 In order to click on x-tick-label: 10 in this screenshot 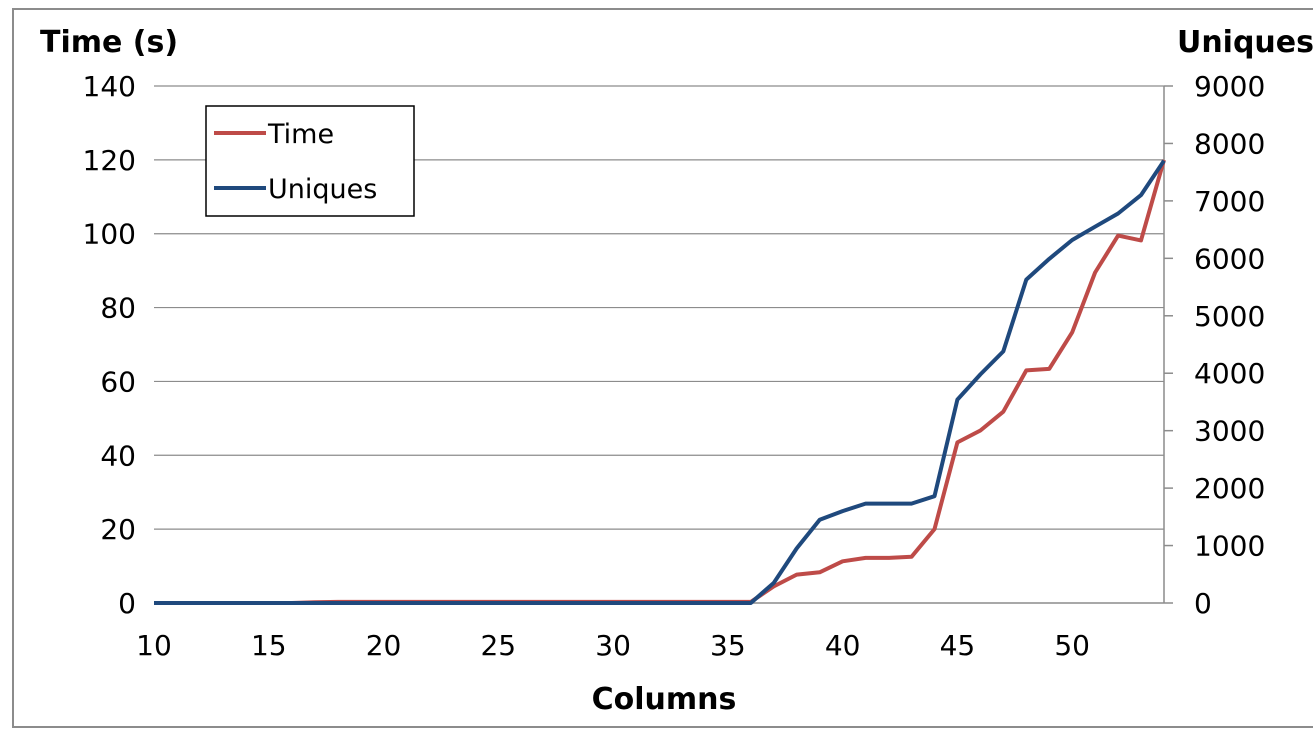, I will do `click(154, 645)`.